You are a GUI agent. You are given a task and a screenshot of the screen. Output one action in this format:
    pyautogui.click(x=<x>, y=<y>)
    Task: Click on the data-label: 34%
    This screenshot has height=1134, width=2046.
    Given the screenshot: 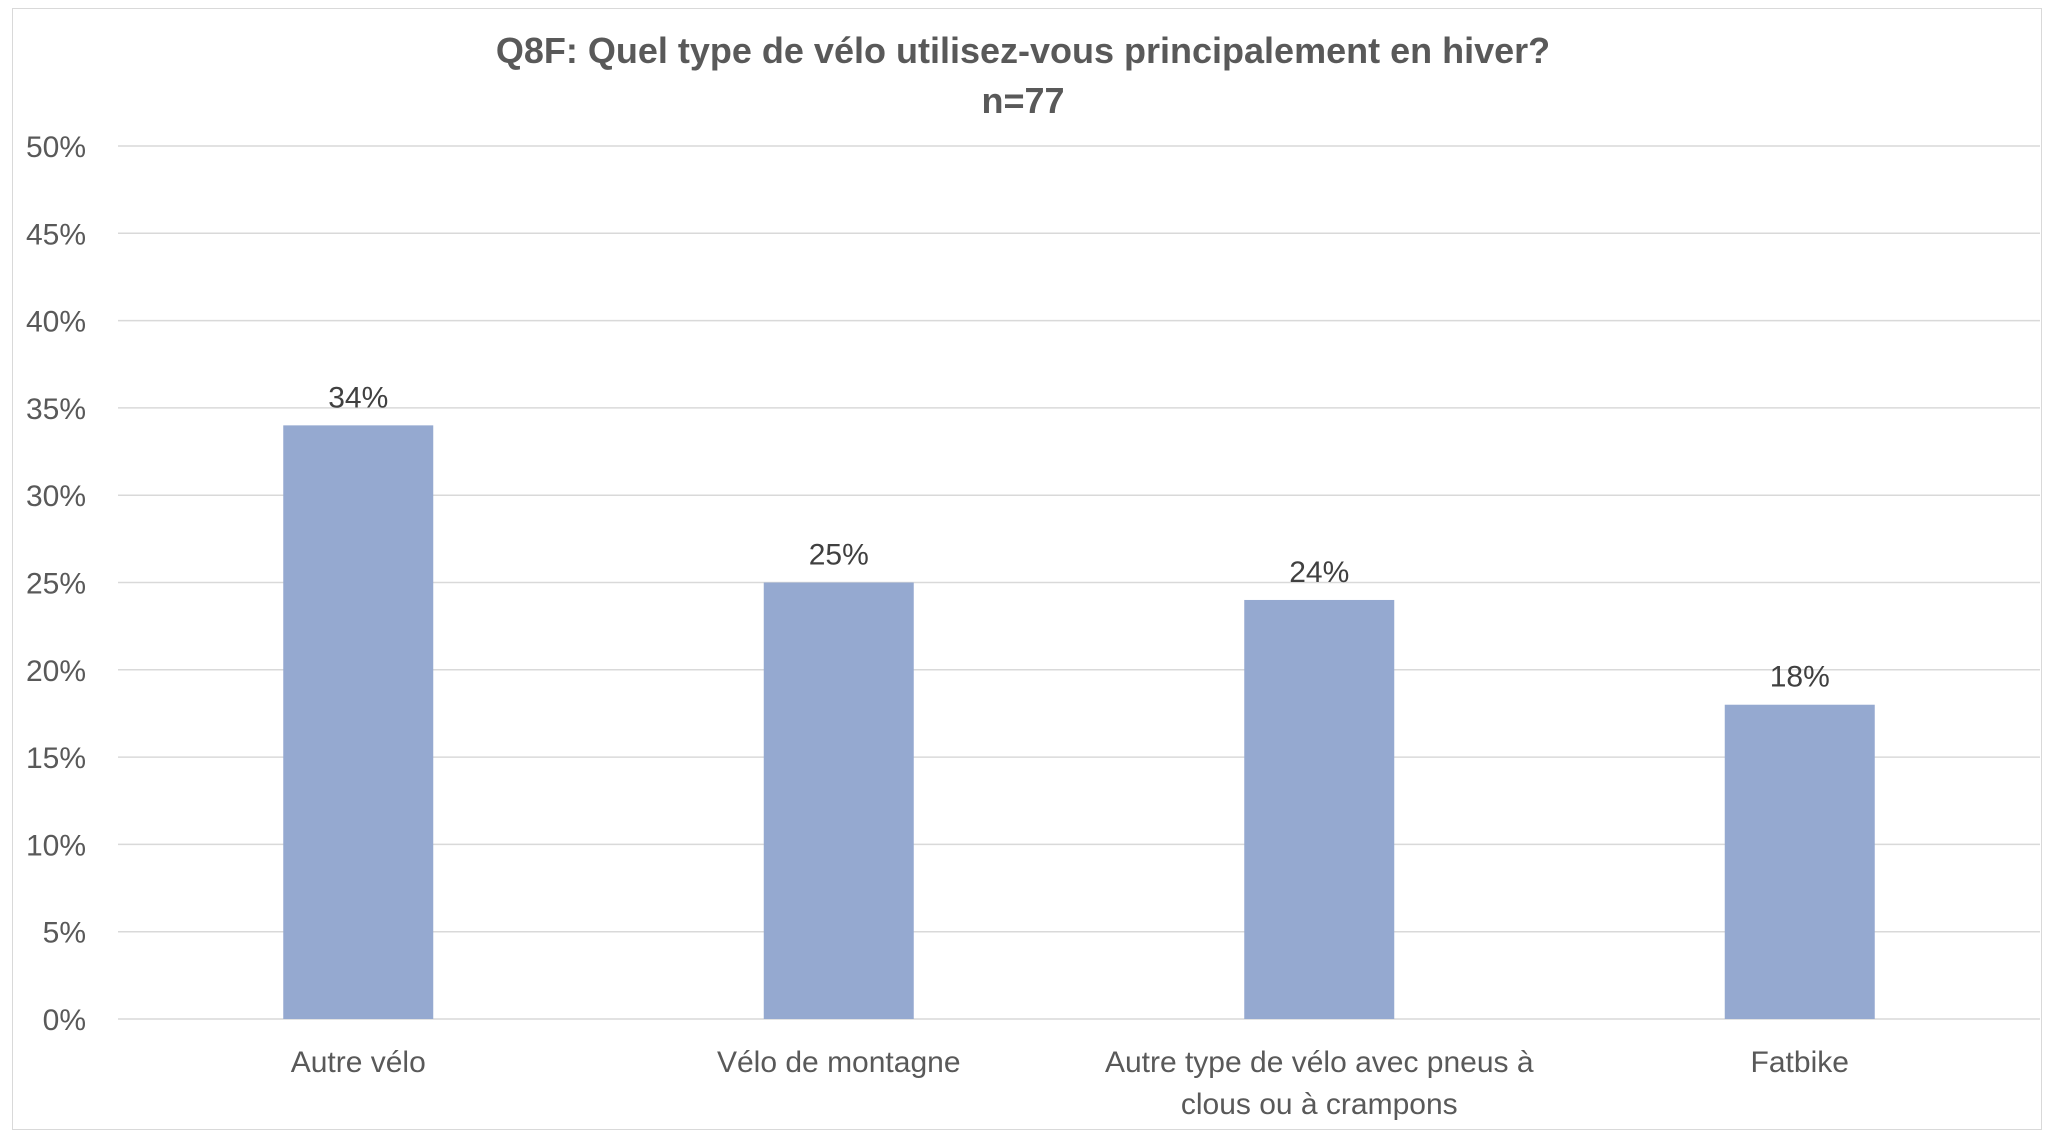 What is the action you would take?
    pyautogui.click(x=358, y=397)
    